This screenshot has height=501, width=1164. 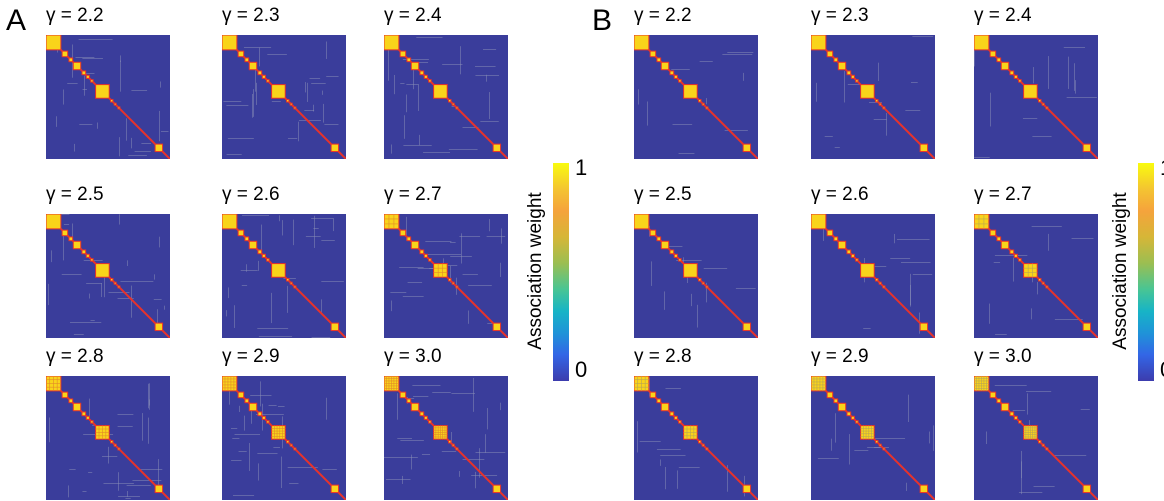 I want to click on gamma-label: γ = 2.8, so click(x=75, y=356).